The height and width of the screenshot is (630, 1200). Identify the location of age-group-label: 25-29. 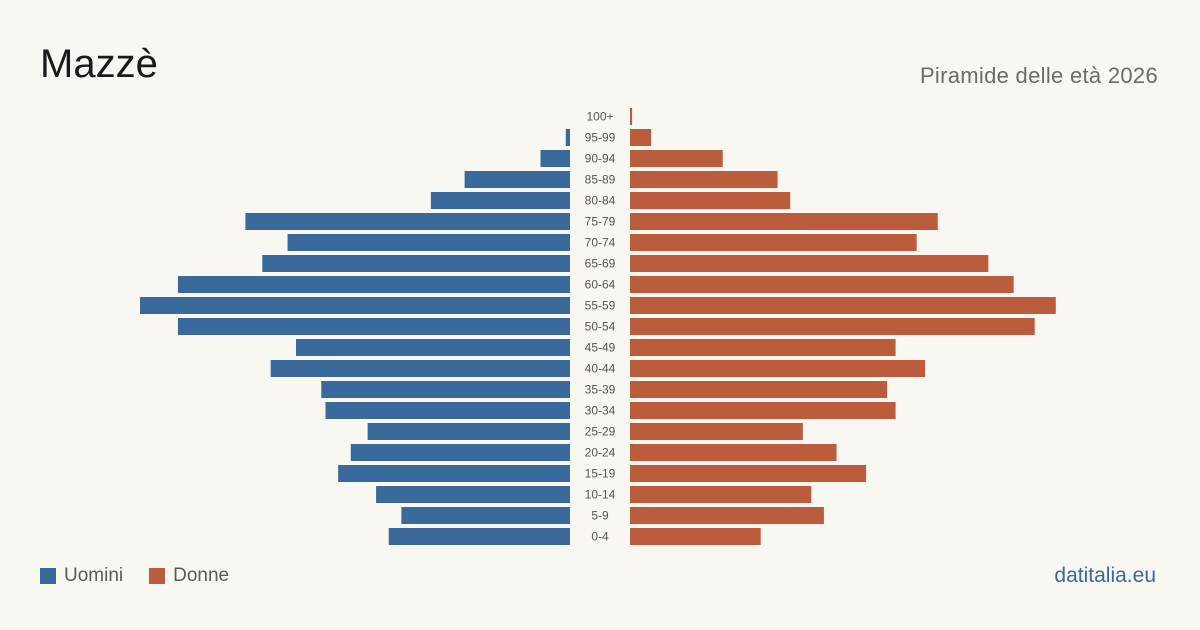
(600, 432).